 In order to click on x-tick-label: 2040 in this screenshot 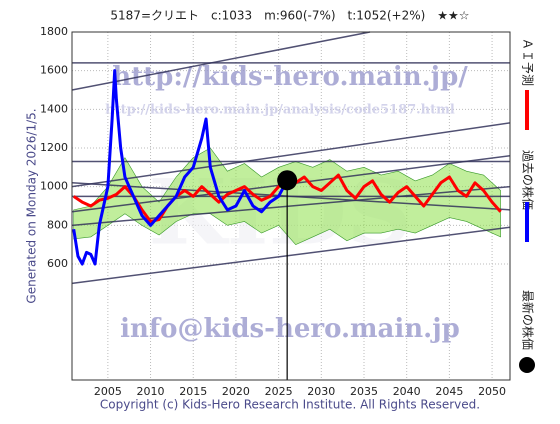, I will do `click(407, 391)`.